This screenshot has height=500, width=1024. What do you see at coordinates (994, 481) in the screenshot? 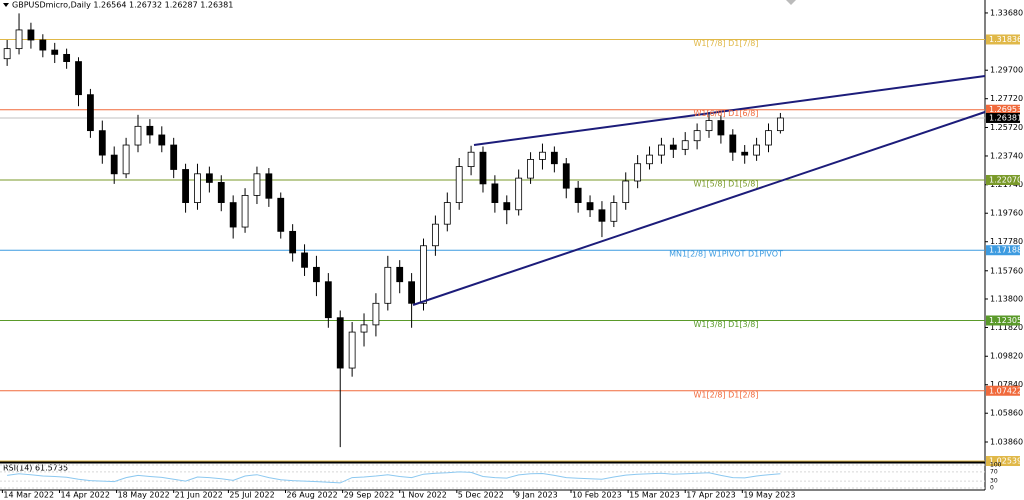
I see `rsi-tick-label: 30` at bounding box center [994, 481].